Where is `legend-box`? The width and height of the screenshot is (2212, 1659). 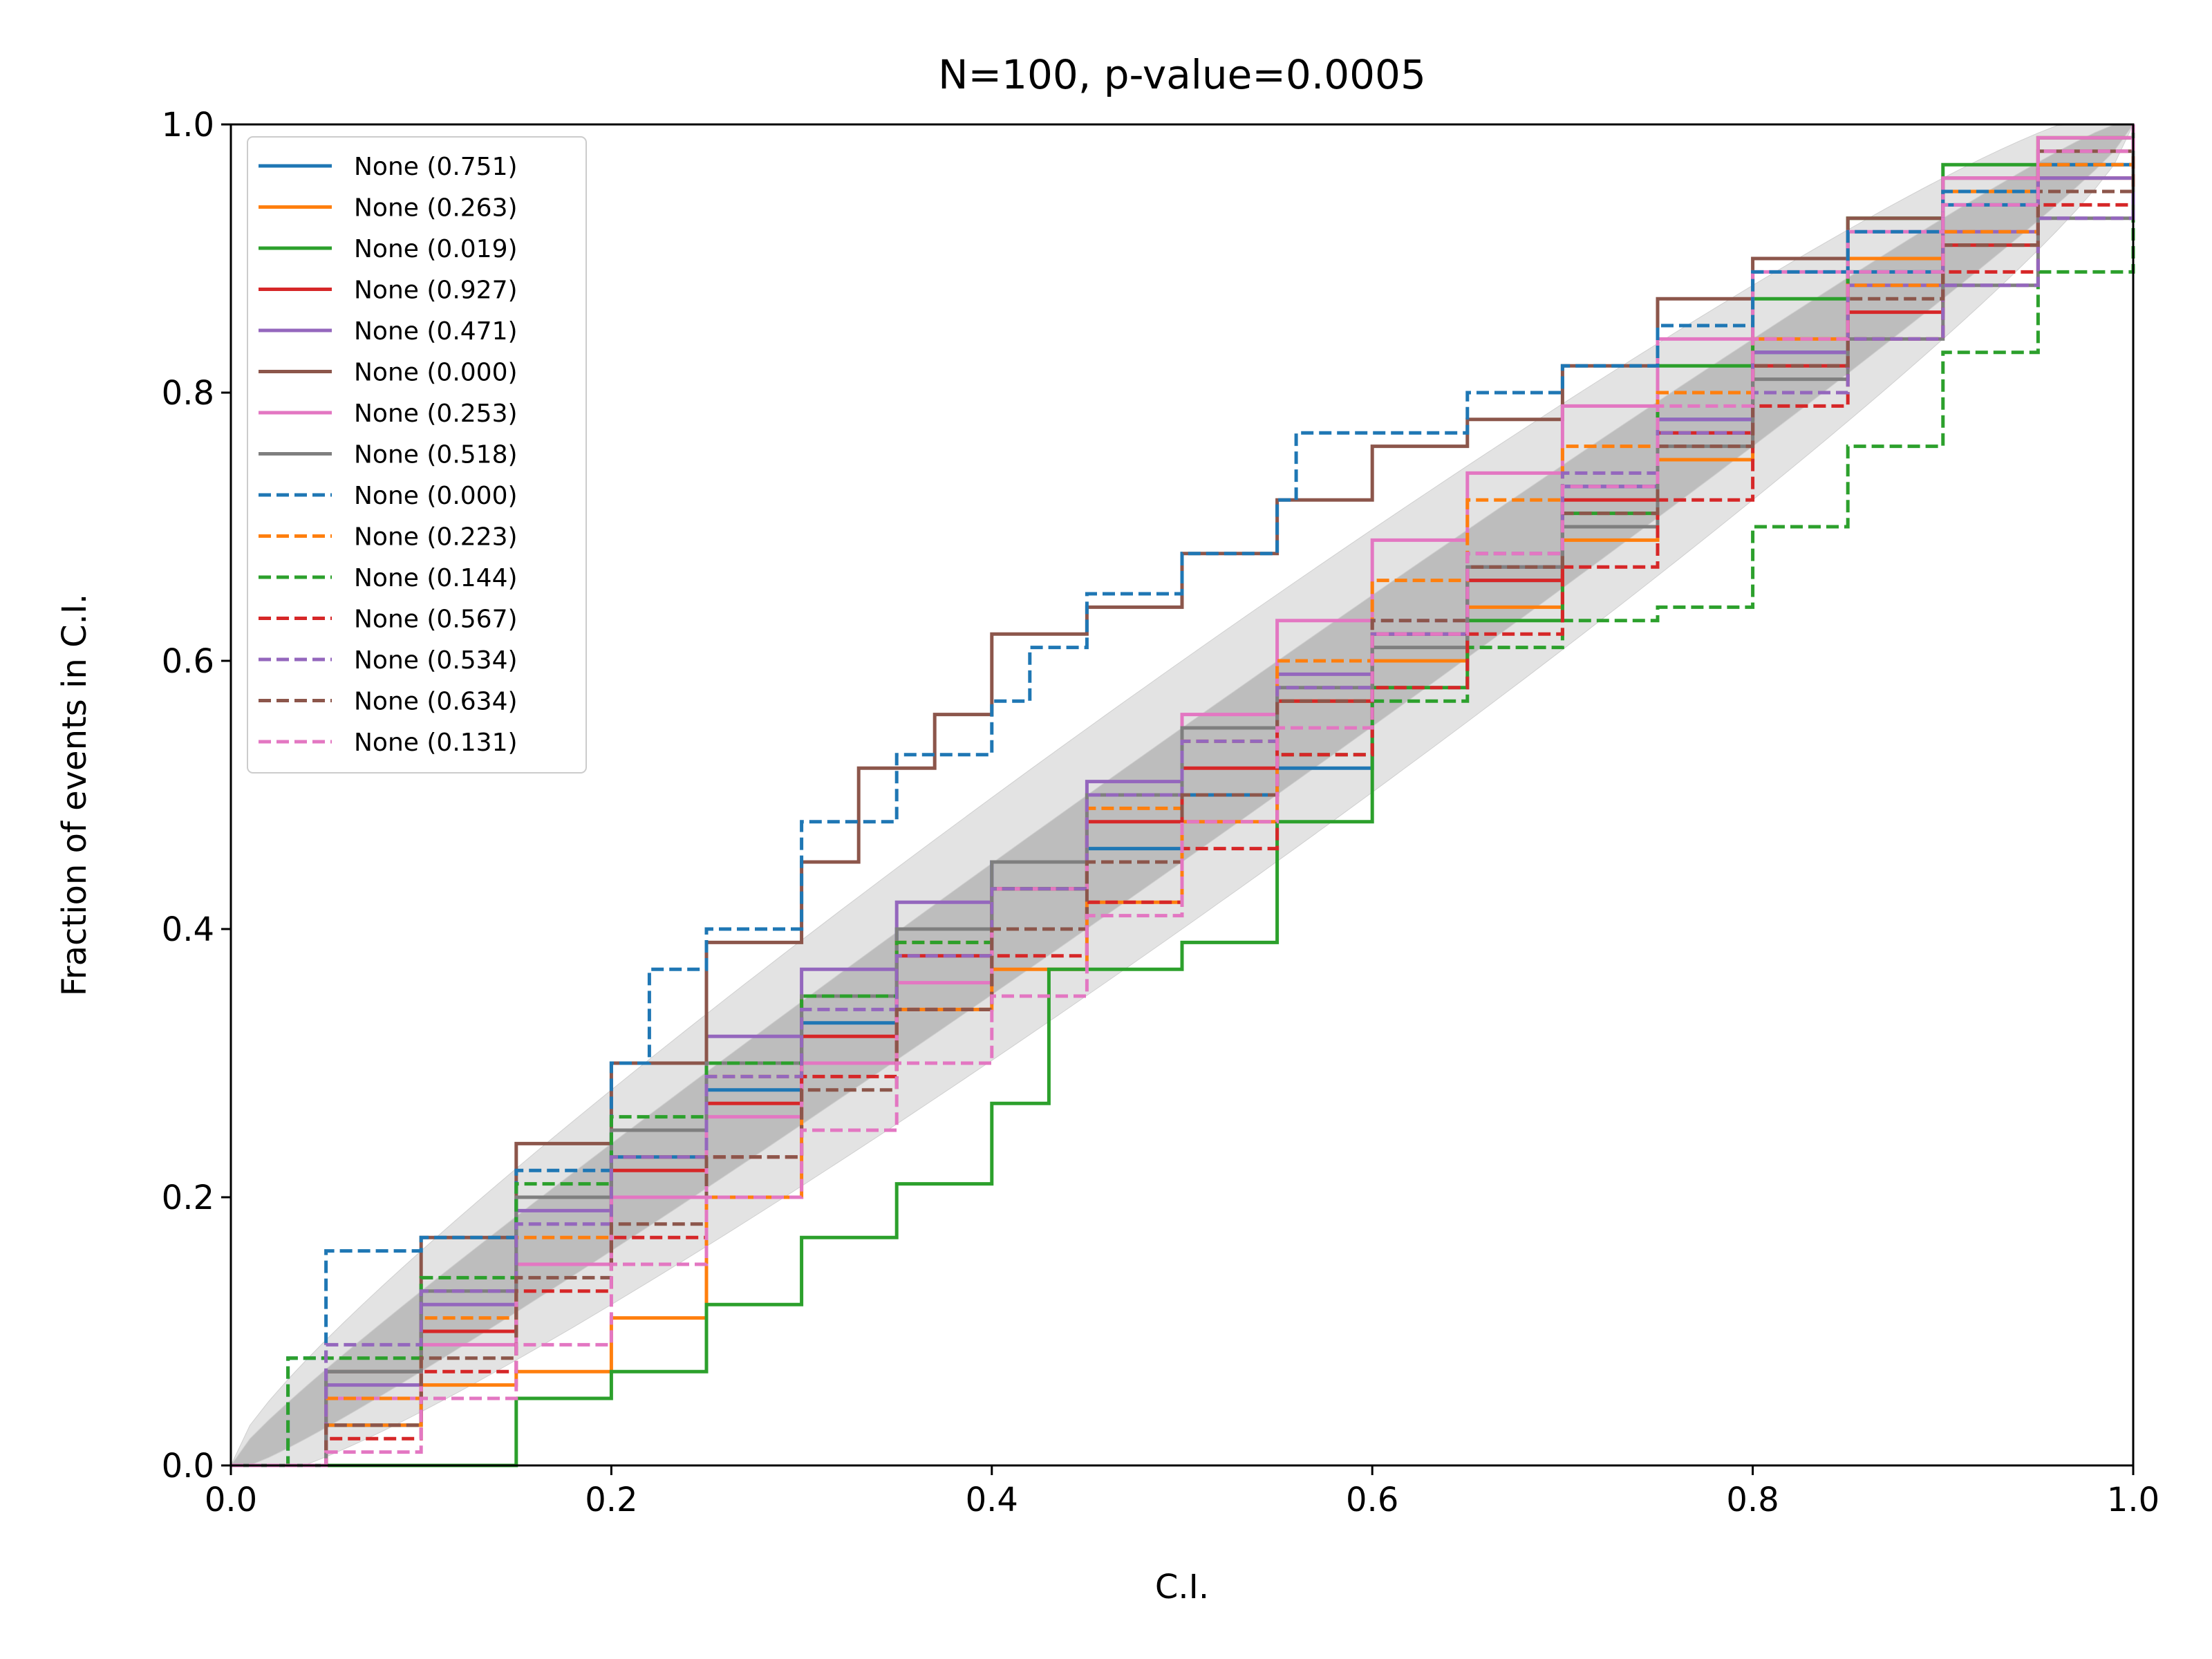 legend-box is located at coordinates (417, 455).